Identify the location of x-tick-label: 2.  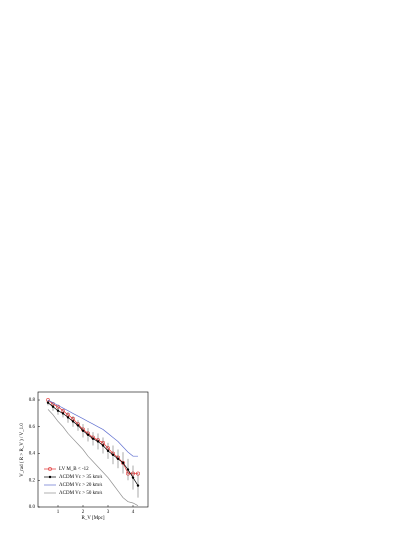
(83, 512).